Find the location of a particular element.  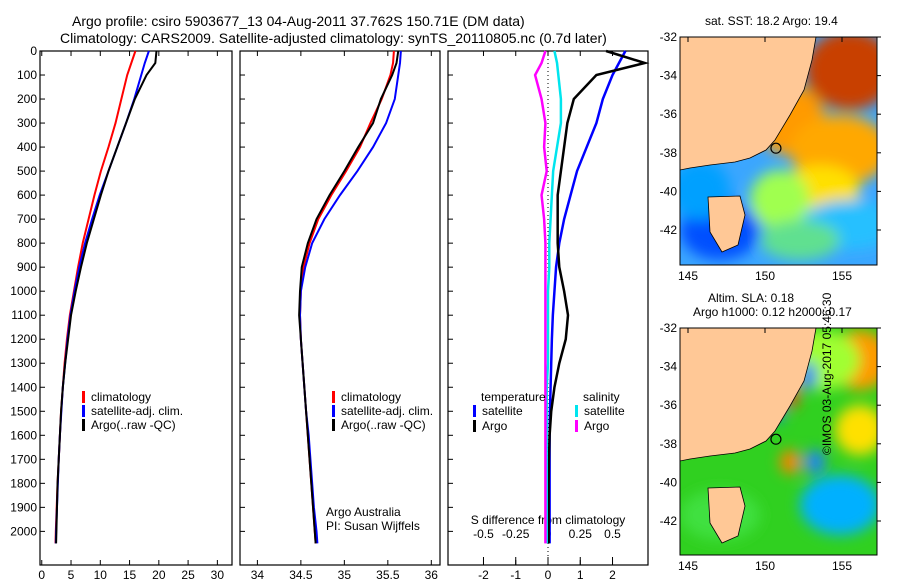

legend-entry: climatology is located at coordinates (121, 397).